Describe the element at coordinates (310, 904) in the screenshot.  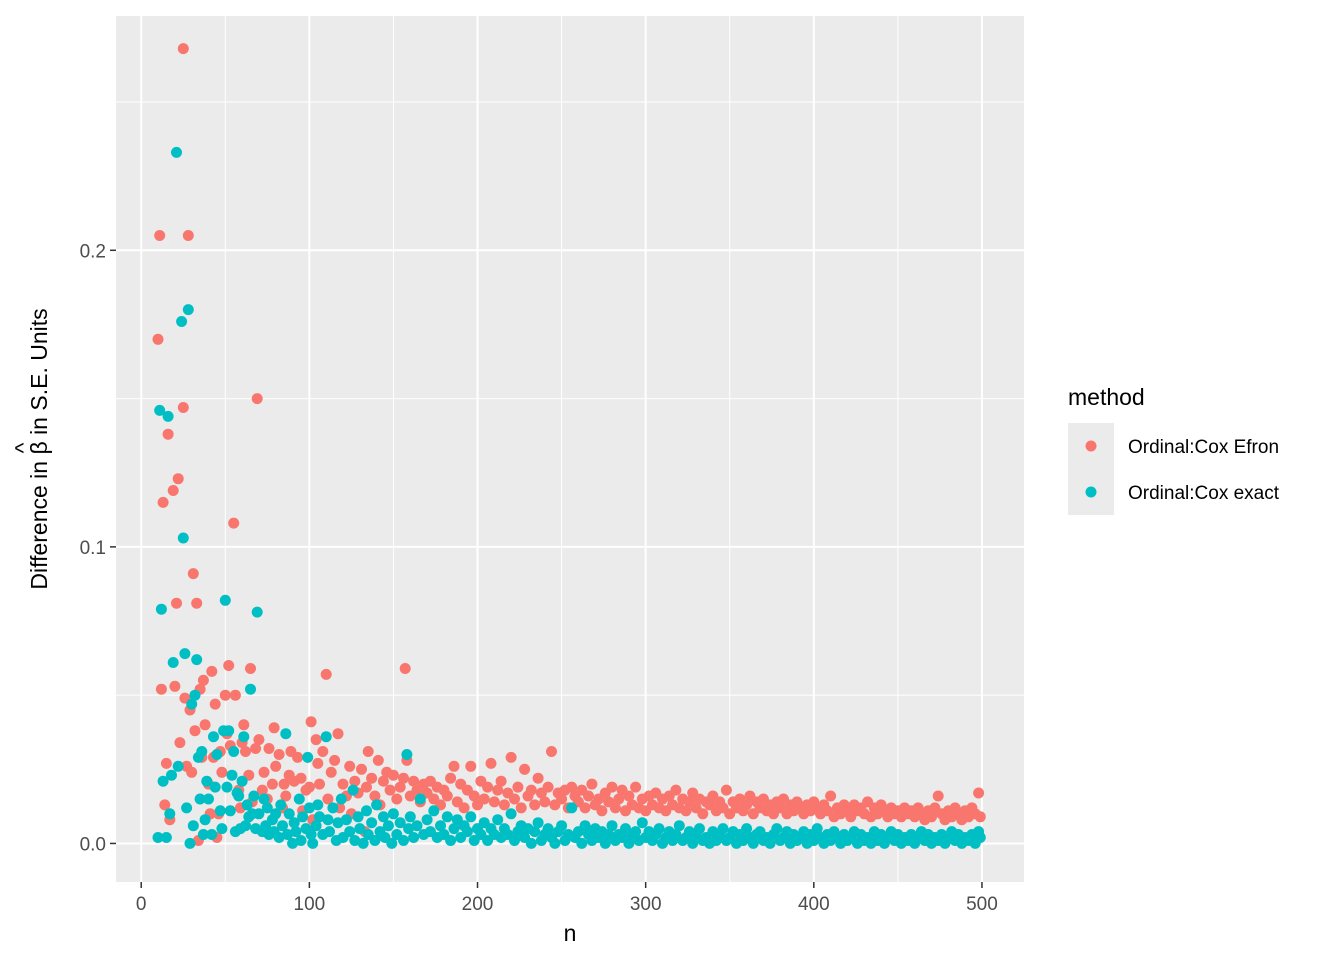
I see `x-tick-label: 100` at that location.